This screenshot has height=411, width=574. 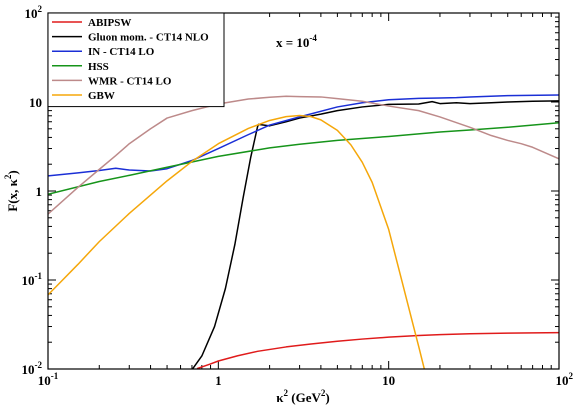 What do you see at coordinates (39, 191) in the screenshot?
I see `y-tick-label: 1` at bounding box center [39, 191].